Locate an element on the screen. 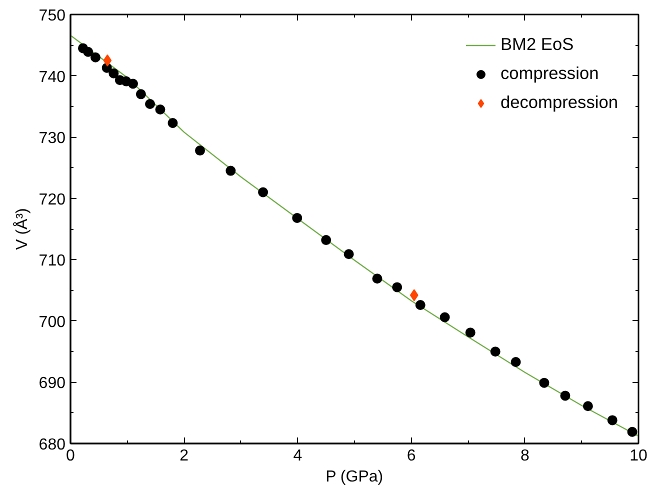  x-axis-title: P (GPa) is located at coordinates (355, 477).